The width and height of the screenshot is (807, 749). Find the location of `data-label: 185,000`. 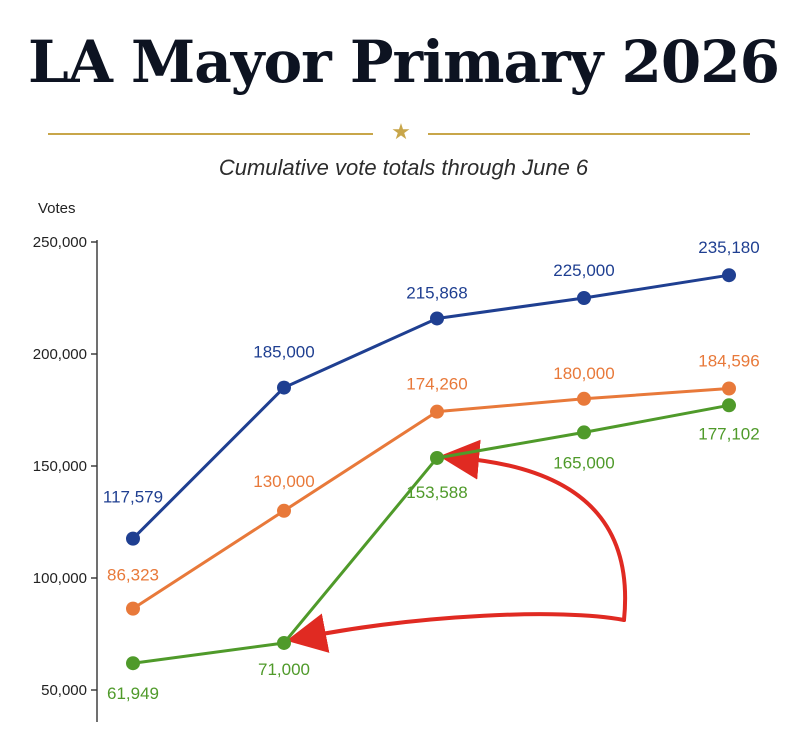

data-label: 185,000 is located at coordinates (283, 352).